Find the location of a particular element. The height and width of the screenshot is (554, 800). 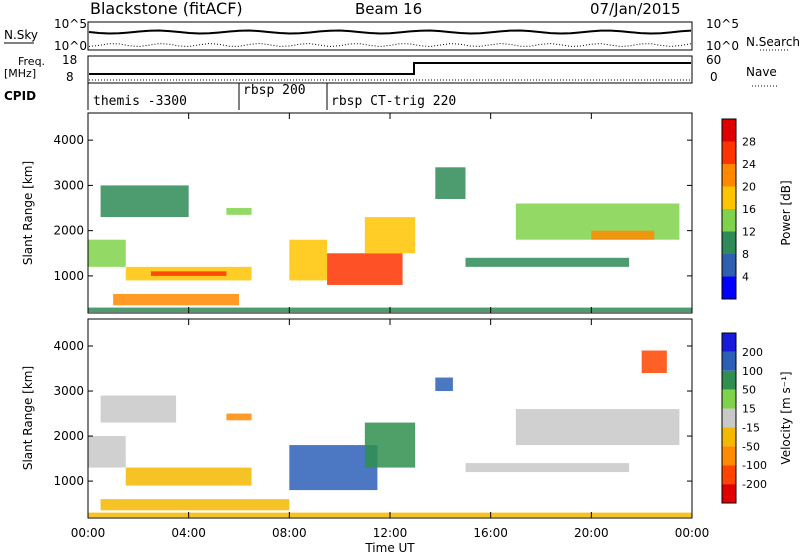

freq-trace is located at coordinates (390, 68).